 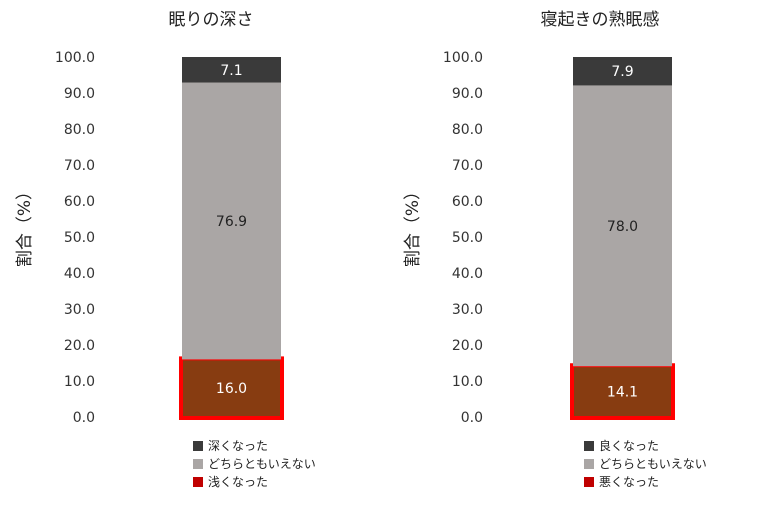 I want to click on data-label: 76.9, so click(x=231, y=222).